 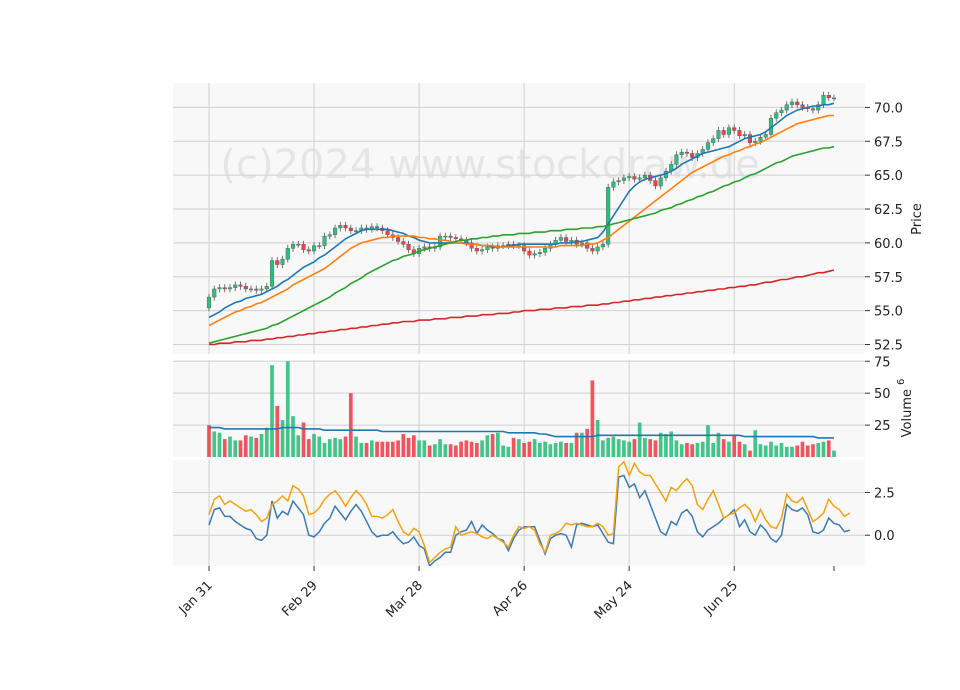 I want to click on volume-tick-label: 25, so click(x=882, y=426).